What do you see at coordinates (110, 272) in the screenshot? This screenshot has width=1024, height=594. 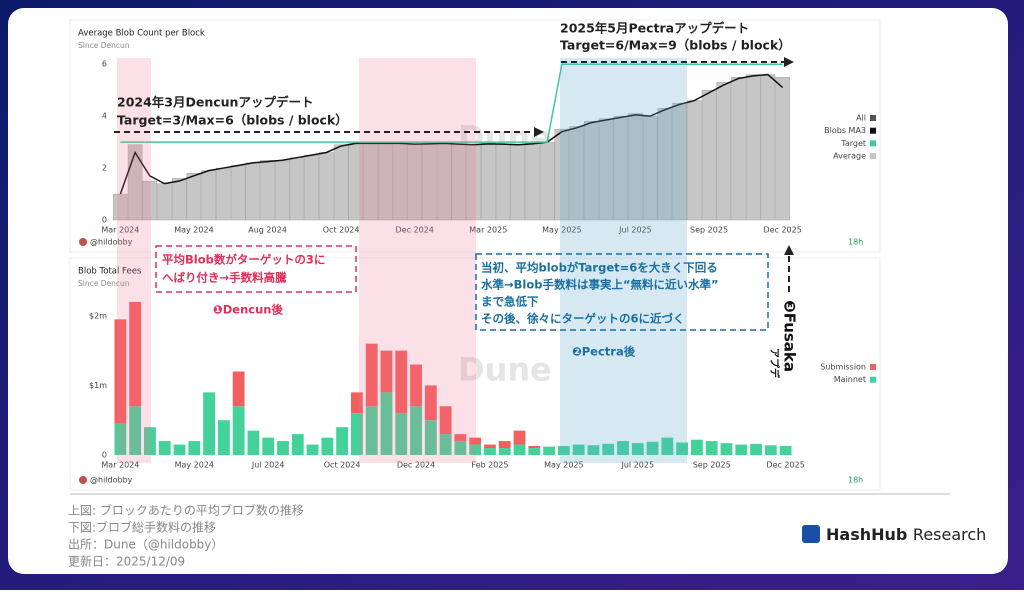 I see `chart-title: Blob Total Fees` at bounding box center [110, 272].